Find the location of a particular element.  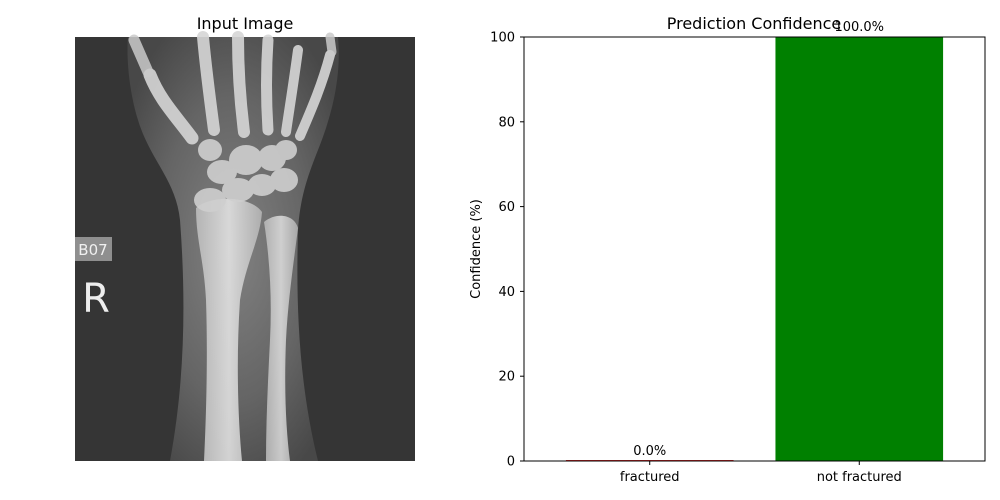

x-axis: fractured not fractured is located at coordinates (761, 473).